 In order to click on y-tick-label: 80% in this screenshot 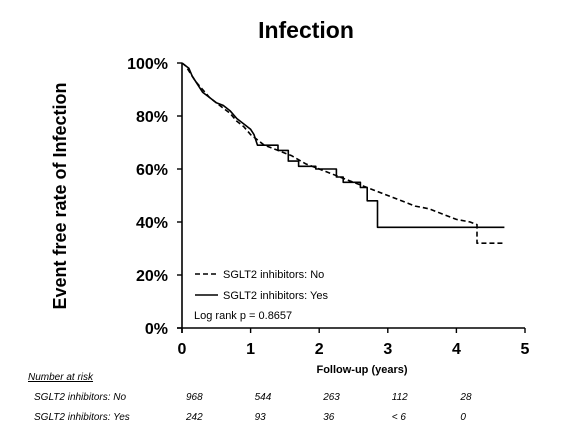, I will do `click(152, 117)`.